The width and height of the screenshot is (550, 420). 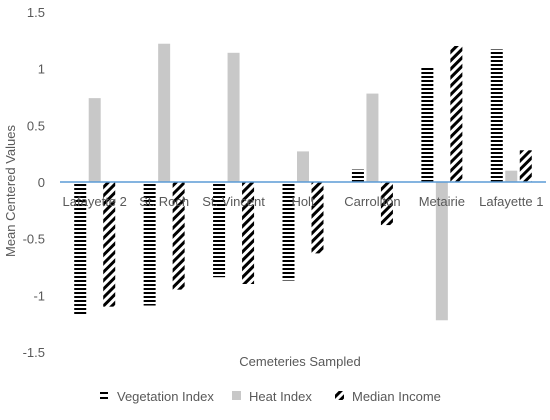 What do you see at coordinates (427, 124) in the screenshot?
I see `bar-vegetation-index-metairie` at bounding box center [427, 124].